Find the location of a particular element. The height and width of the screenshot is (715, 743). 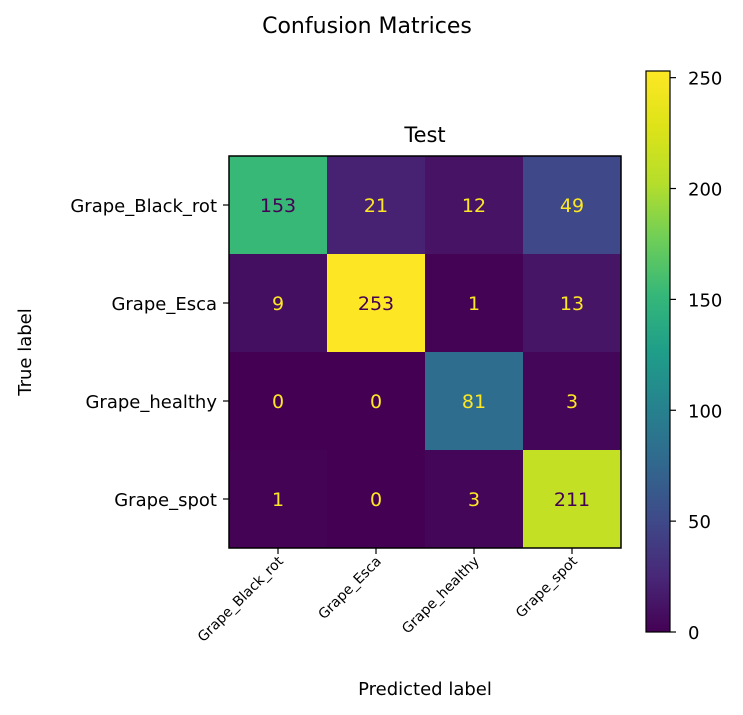

cell-value-label: 13 is located at coordinates (572, 304).